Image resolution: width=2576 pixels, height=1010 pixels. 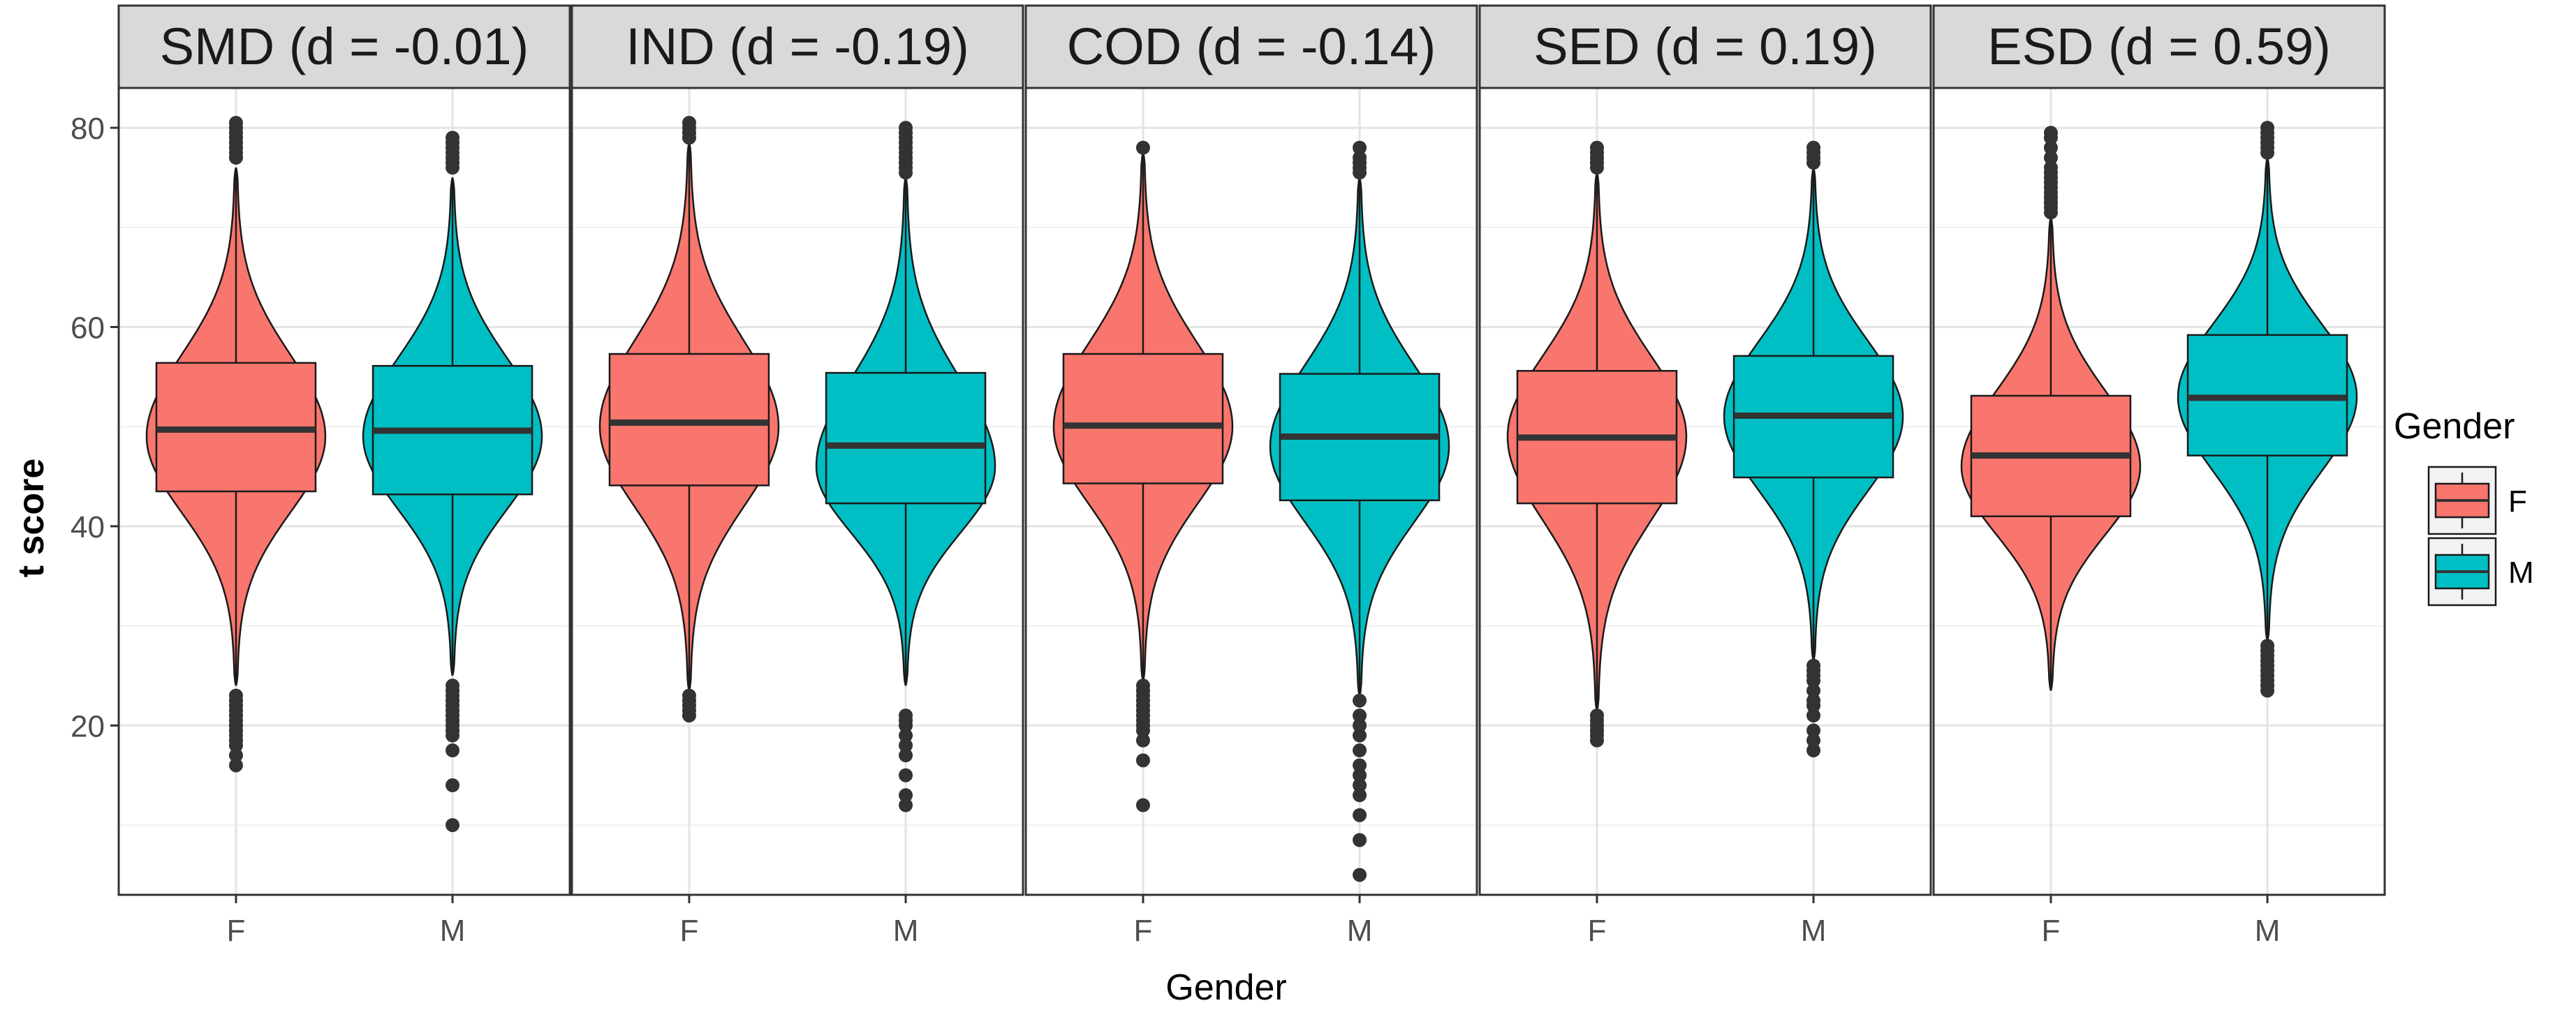 What do you see at coordinates (88, 527) in the screenshot?
I see `y-tick-label: 40` at bounding box center [88, 527].